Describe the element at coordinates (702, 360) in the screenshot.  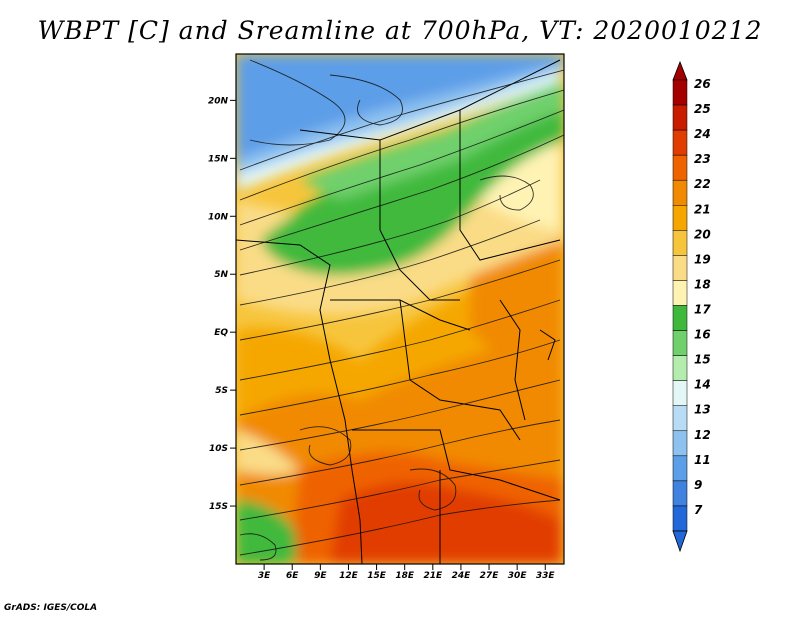
I see `colorbar-label: 15` at that location.